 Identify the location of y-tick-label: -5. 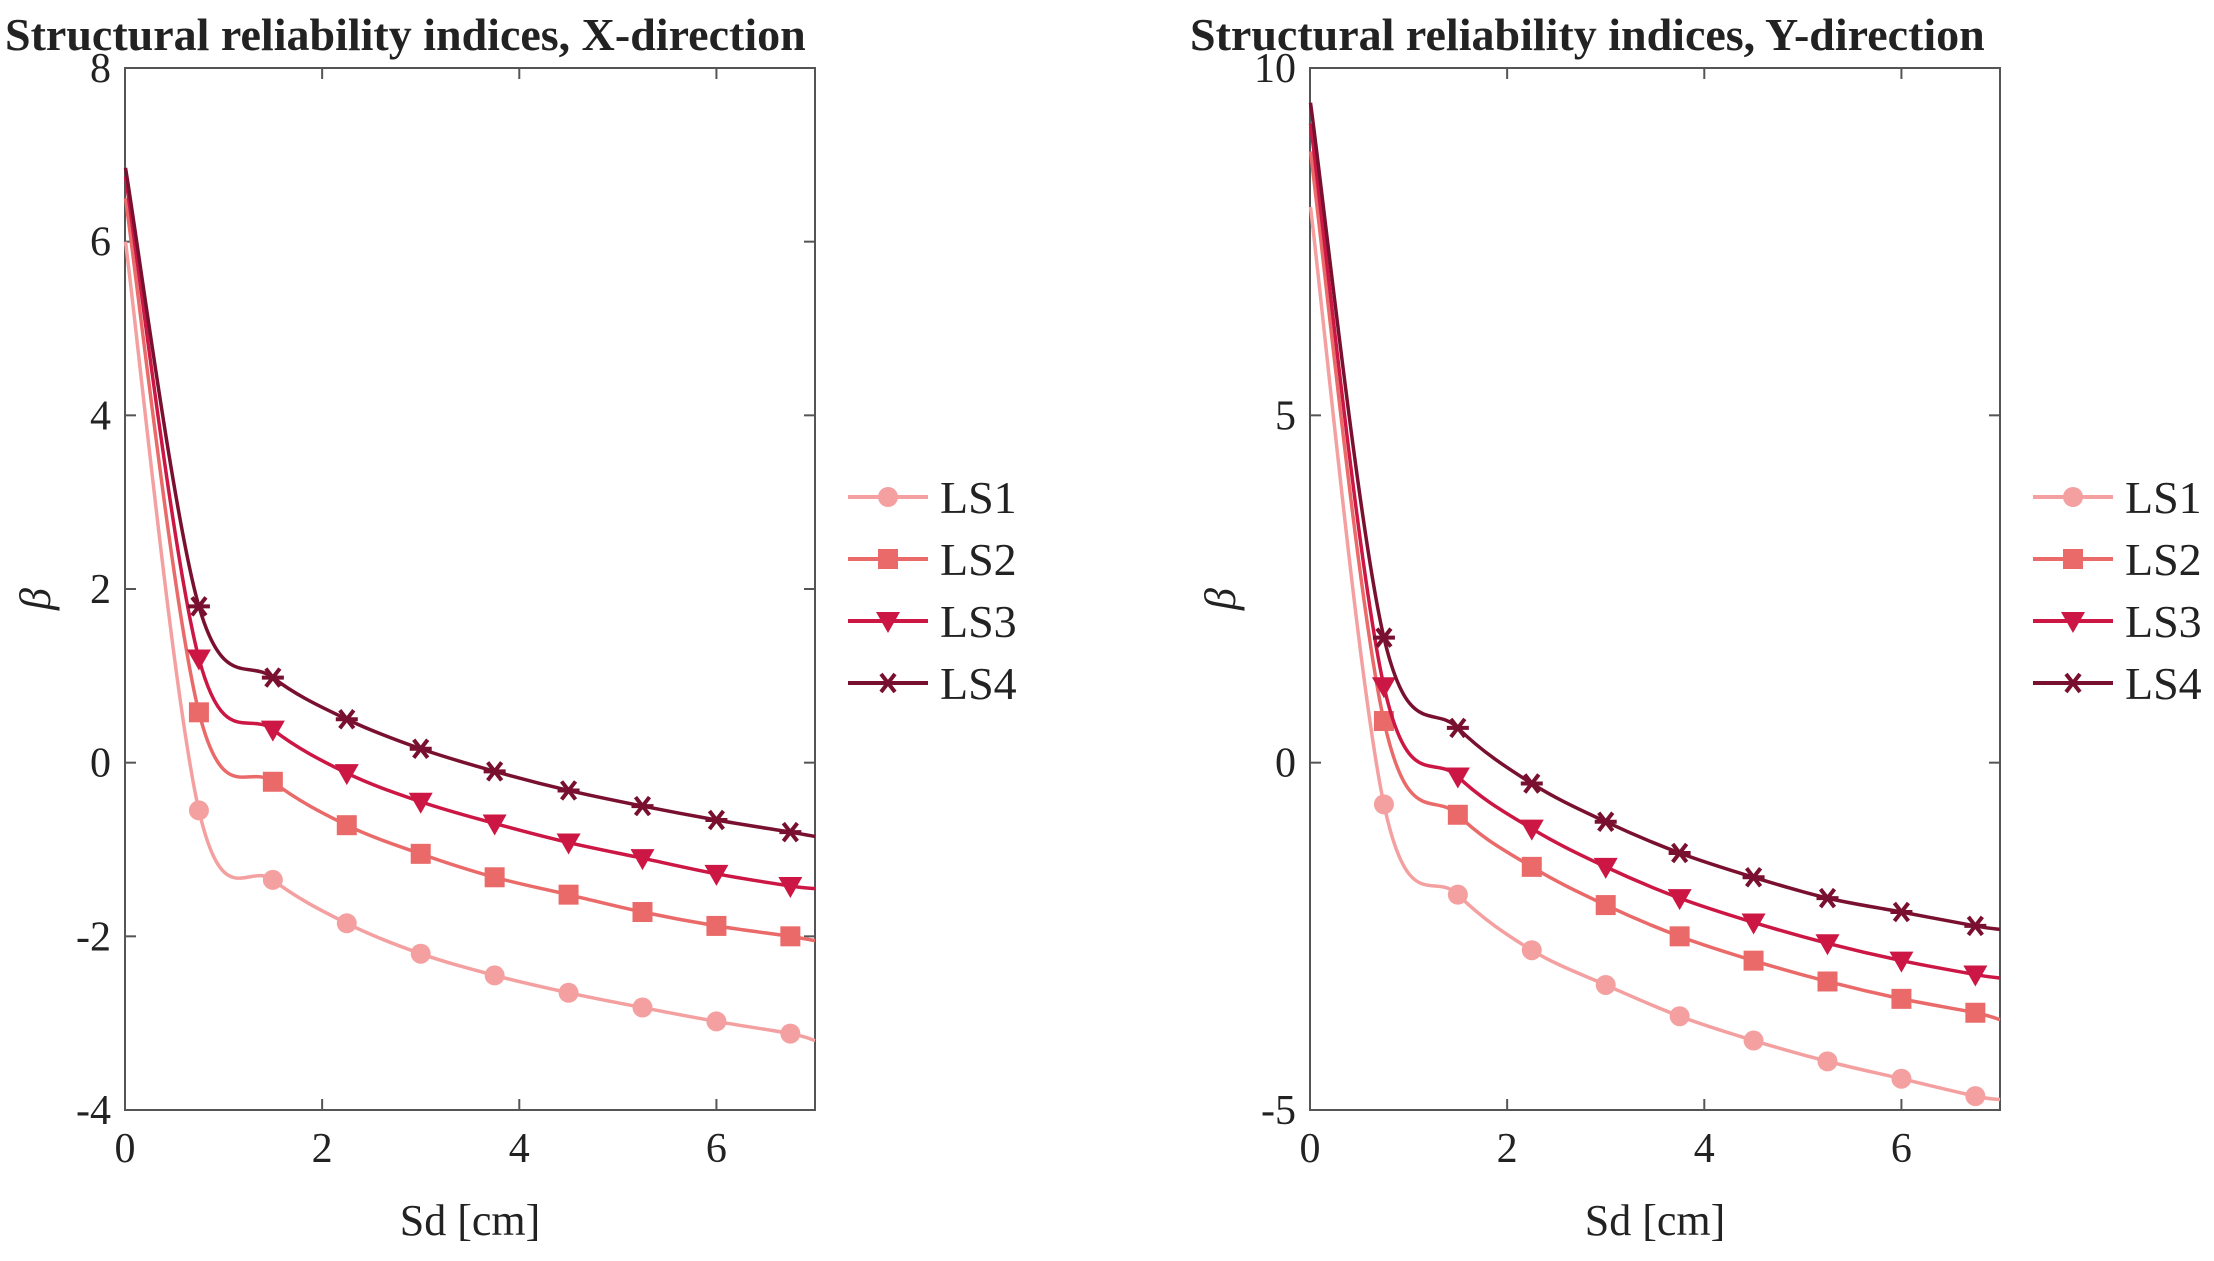
(1278, 1111).